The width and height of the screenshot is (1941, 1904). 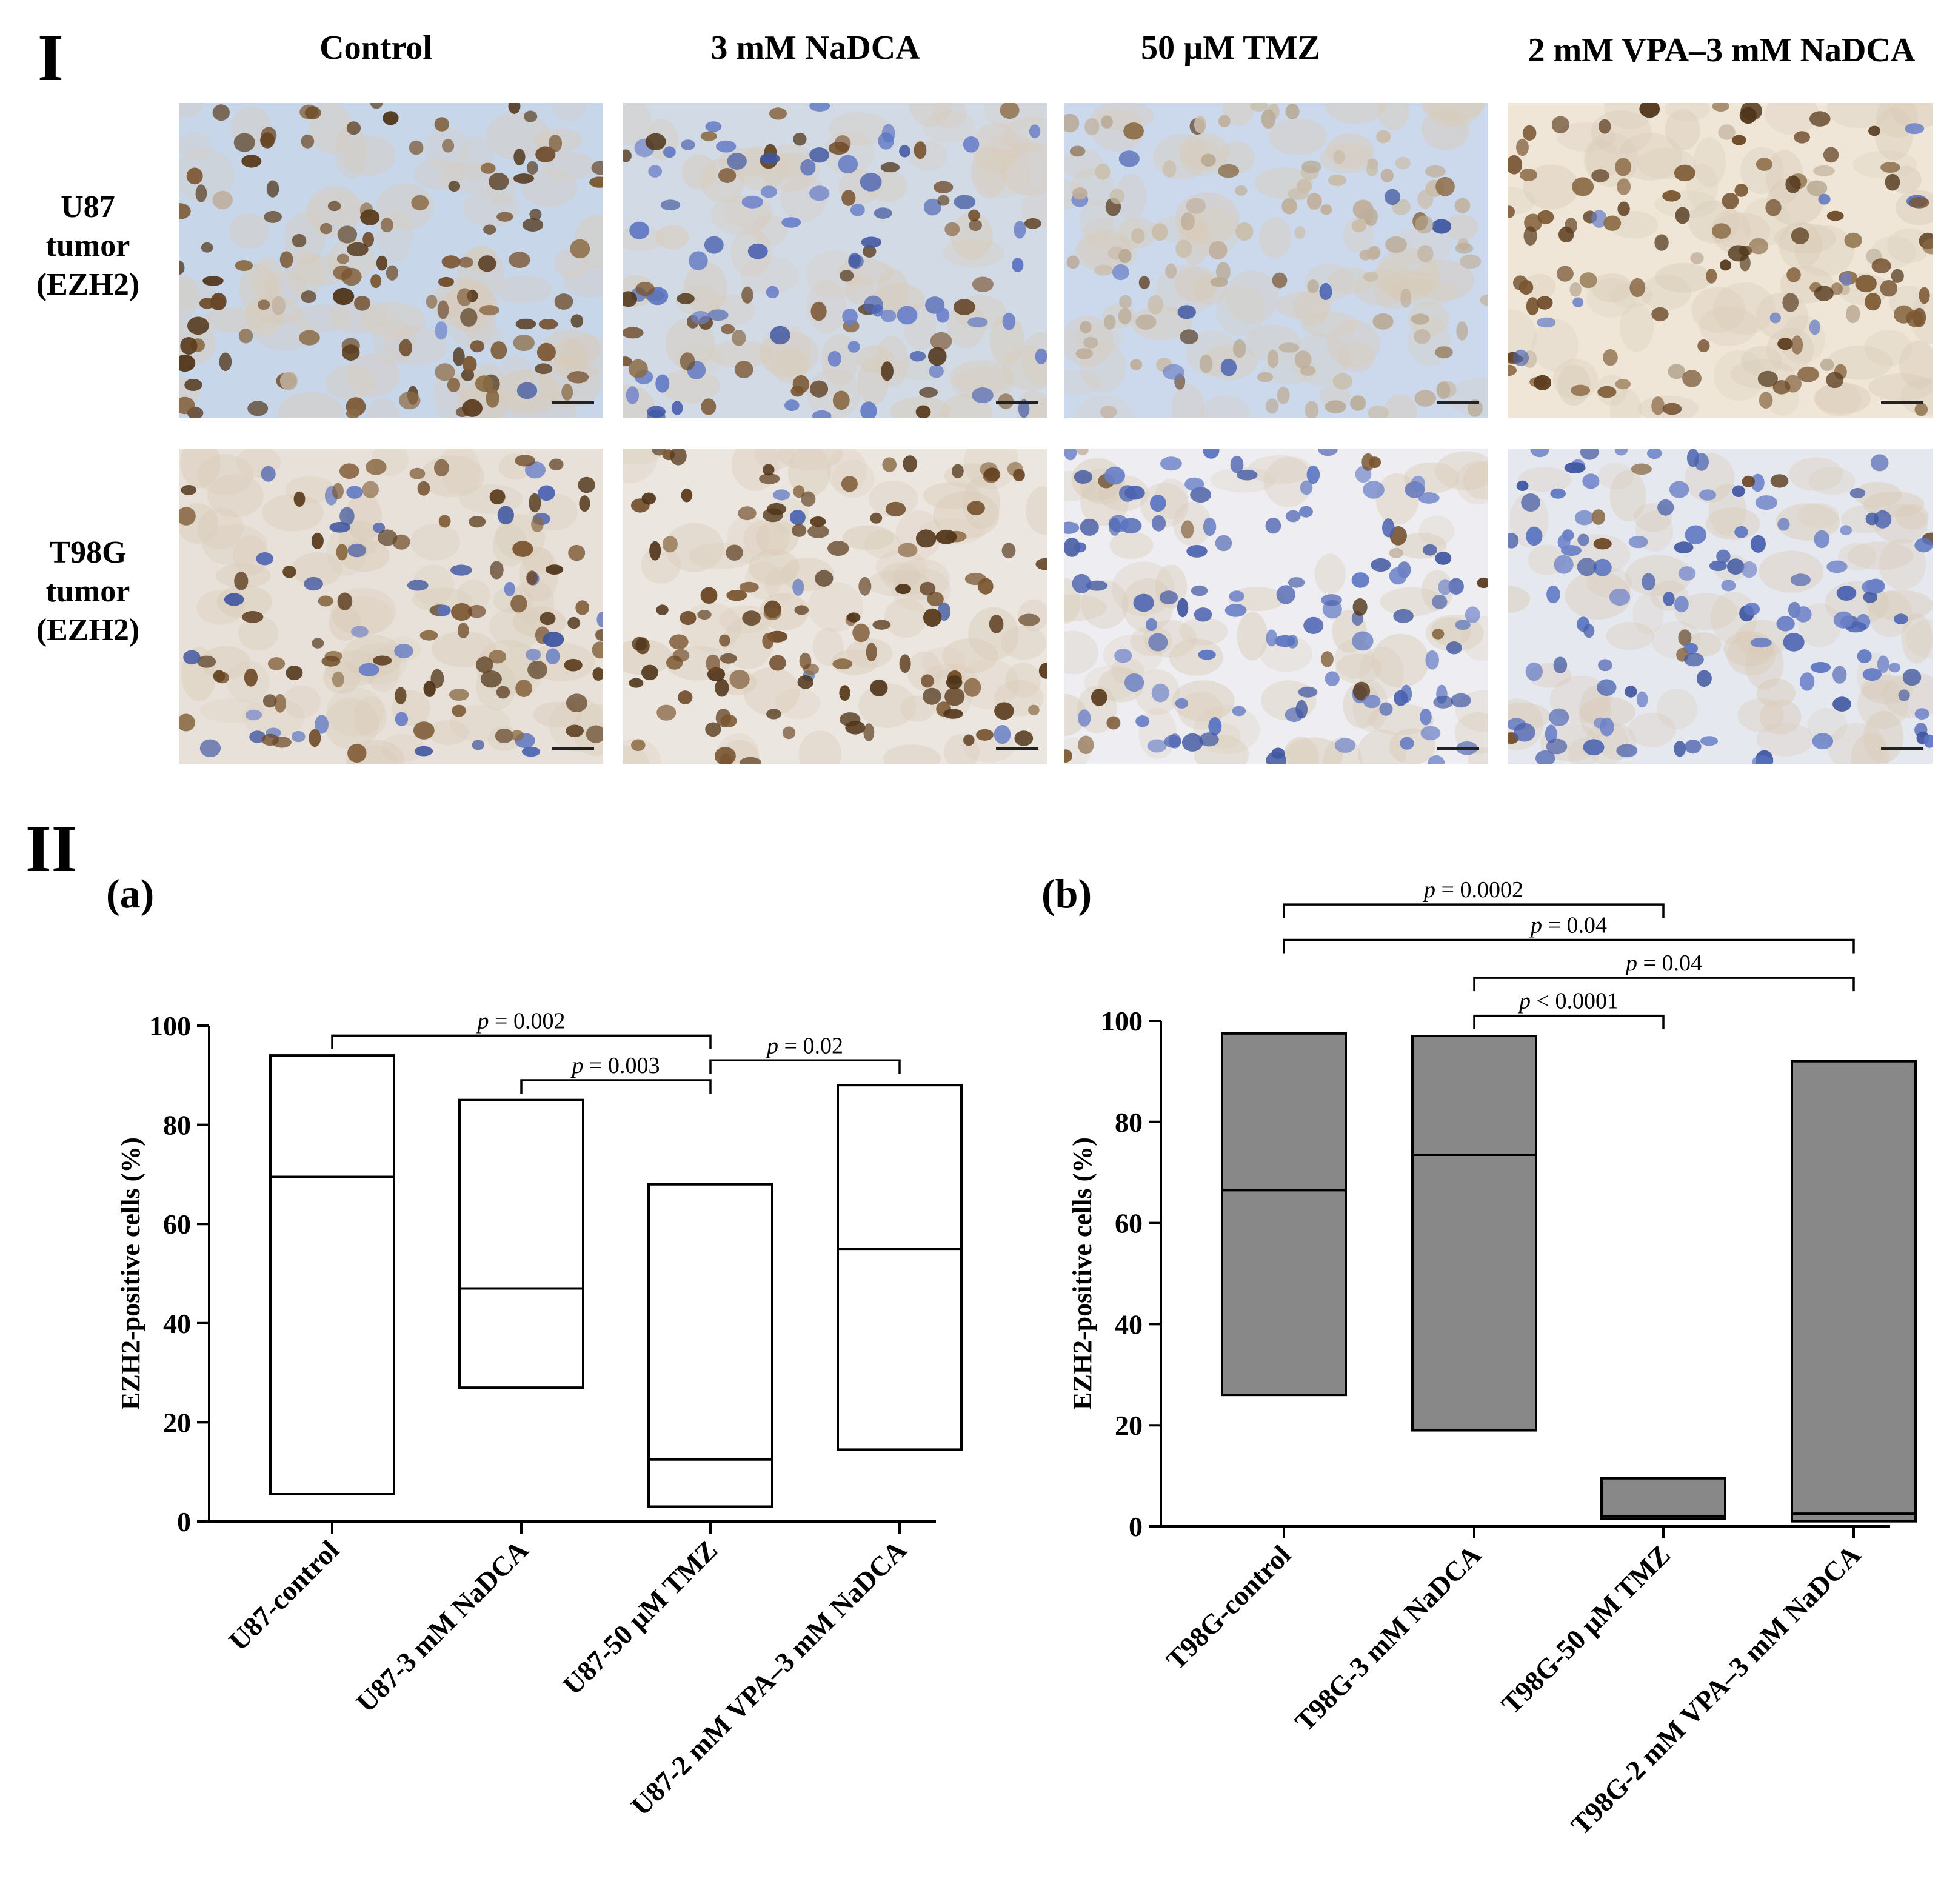 I want to click on column-header-nadca: 3 mM NaDCA, so click(x=815, y=48).